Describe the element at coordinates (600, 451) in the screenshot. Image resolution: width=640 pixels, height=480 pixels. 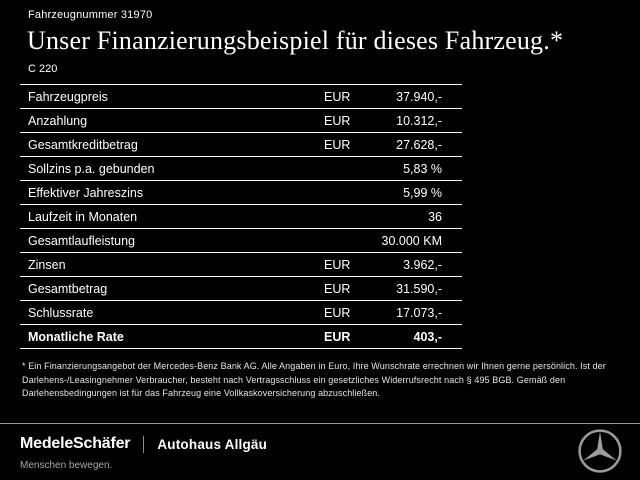
I see `mercedes-star-icon` at that location.